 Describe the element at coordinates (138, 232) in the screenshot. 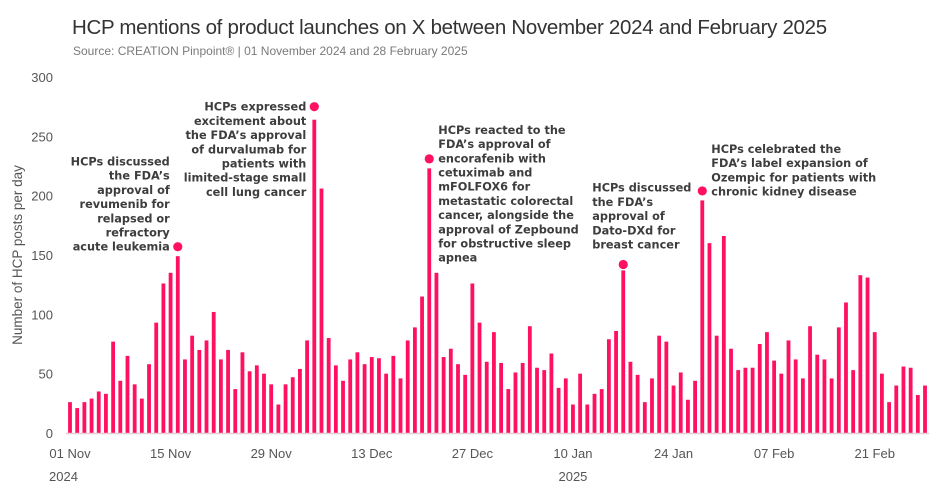

I see `annotation-line: refractory` at that location.